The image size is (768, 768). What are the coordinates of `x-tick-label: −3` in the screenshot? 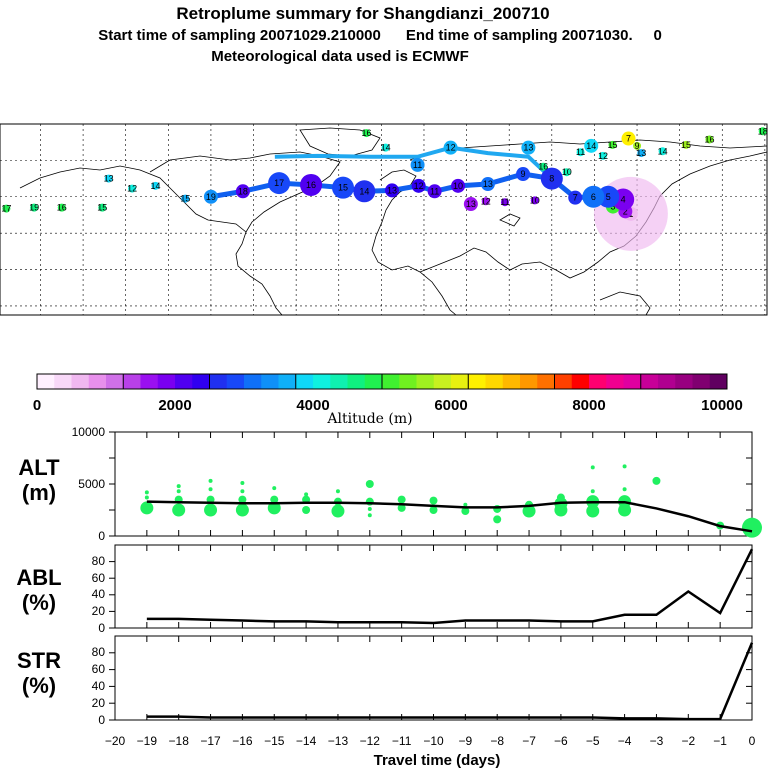 It's located at (657, 741).